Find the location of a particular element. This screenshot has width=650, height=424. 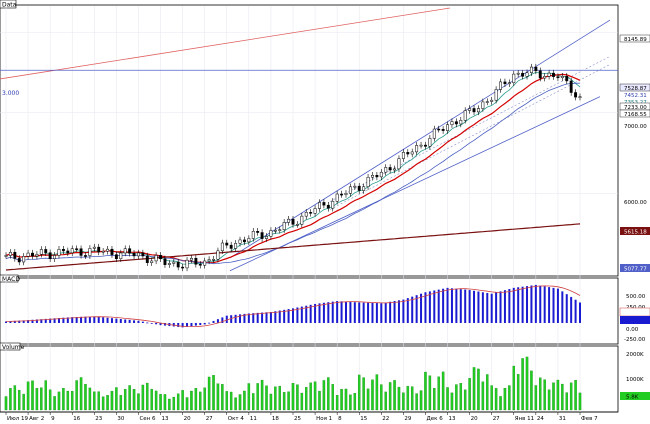

time-label: 13 is located at coordinates (165, 419).